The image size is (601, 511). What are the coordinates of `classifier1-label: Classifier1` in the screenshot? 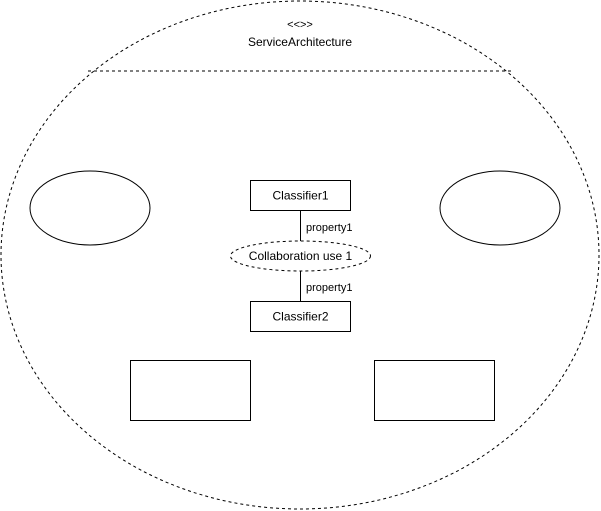 It's located at (300, 196).